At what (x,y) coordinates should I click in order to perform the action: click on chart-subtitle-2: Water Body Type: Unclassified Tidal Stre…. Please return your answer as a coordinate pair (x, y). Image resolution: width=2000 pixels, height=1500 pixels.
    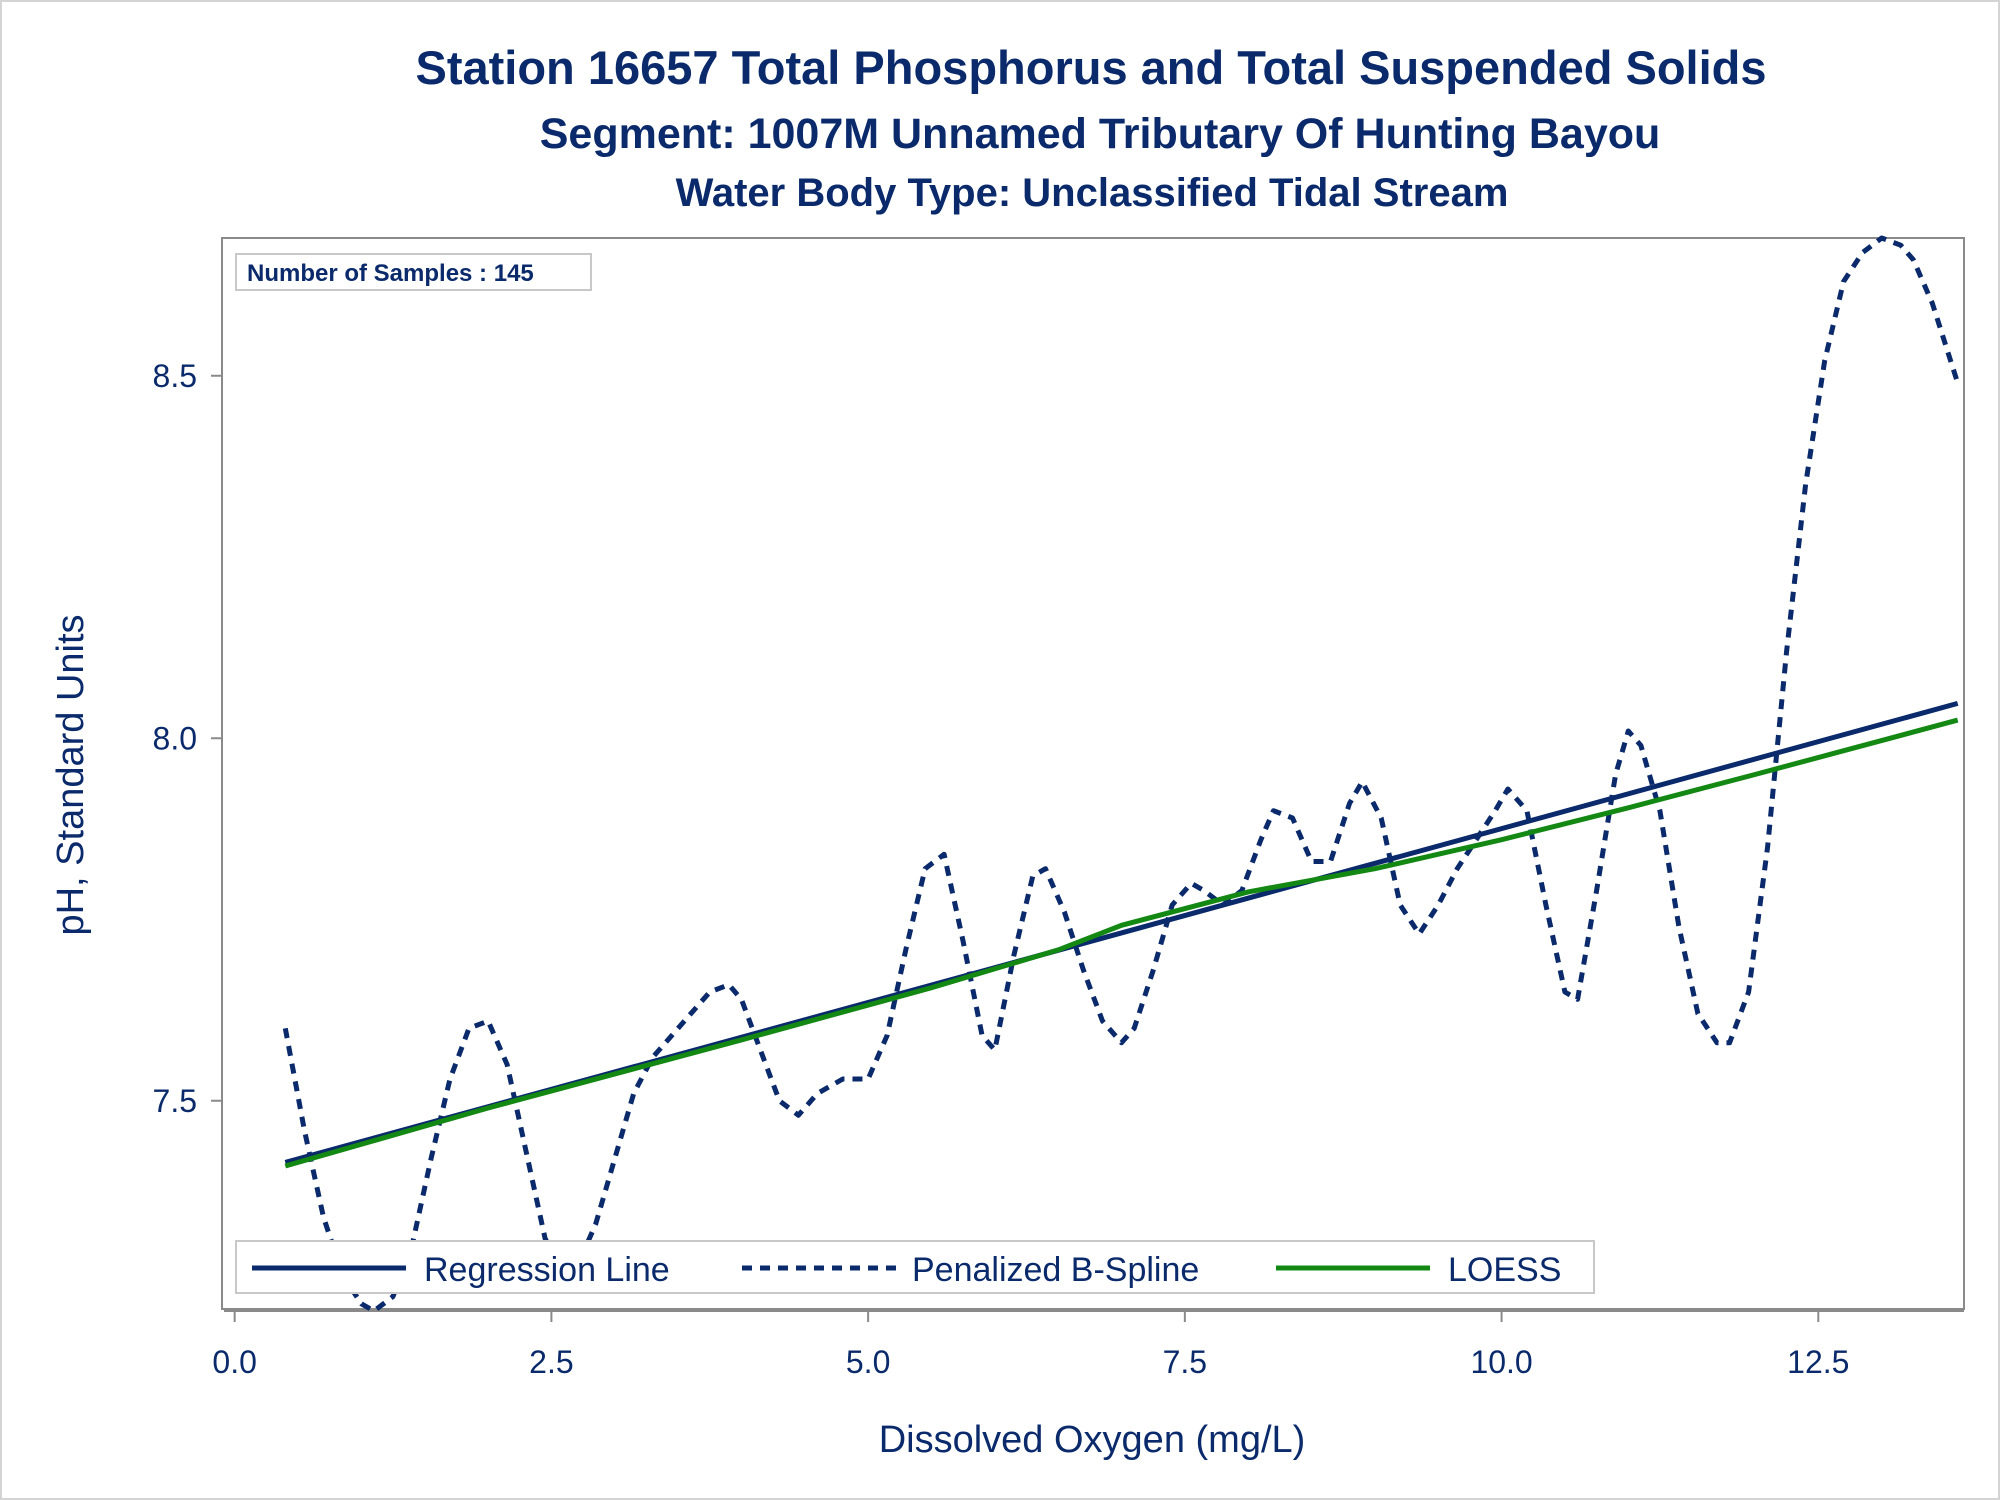
    Looking at the image, I should click on (1092, 193).